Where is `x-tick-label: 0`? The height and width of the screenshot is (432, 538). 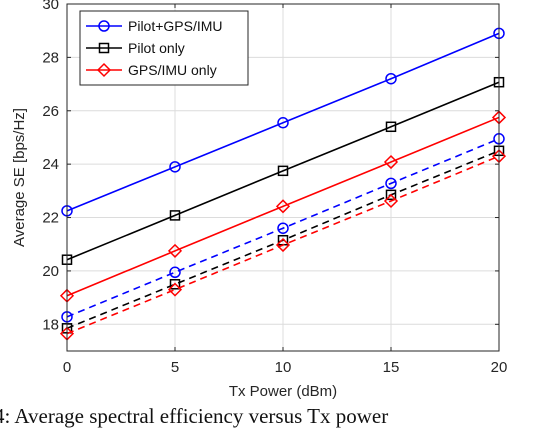 x-tick-label: 0 is located at coordinates (67, 367).